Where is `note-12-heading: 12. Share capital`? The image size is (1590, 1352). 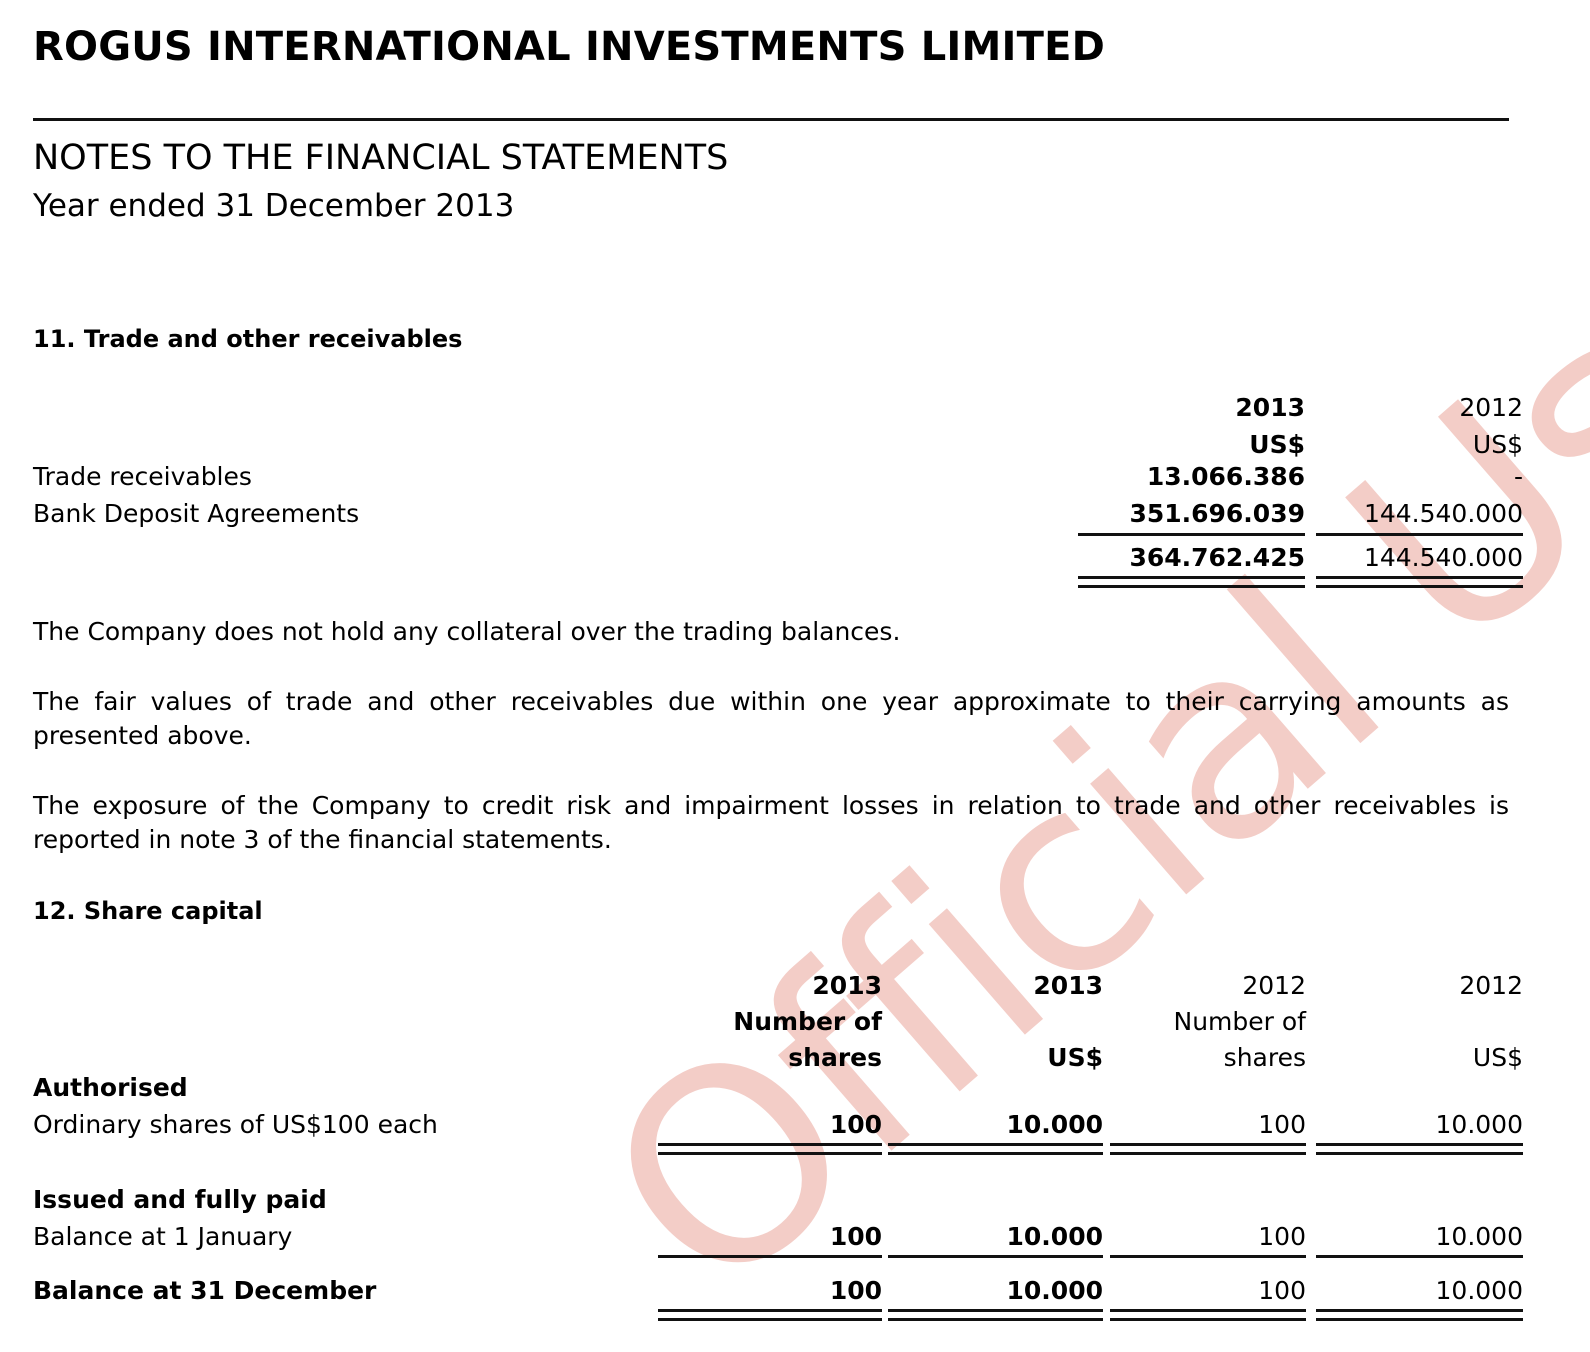
note-12-heading: 12. Share capital is located at coordinates (148, 911).